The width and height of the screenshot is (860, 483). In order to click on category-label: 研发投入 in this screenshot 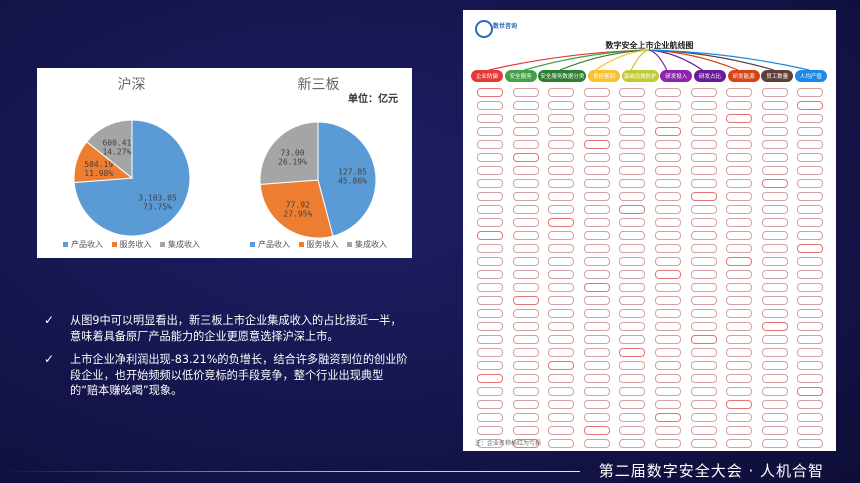, I will do `click(676, 76)`.